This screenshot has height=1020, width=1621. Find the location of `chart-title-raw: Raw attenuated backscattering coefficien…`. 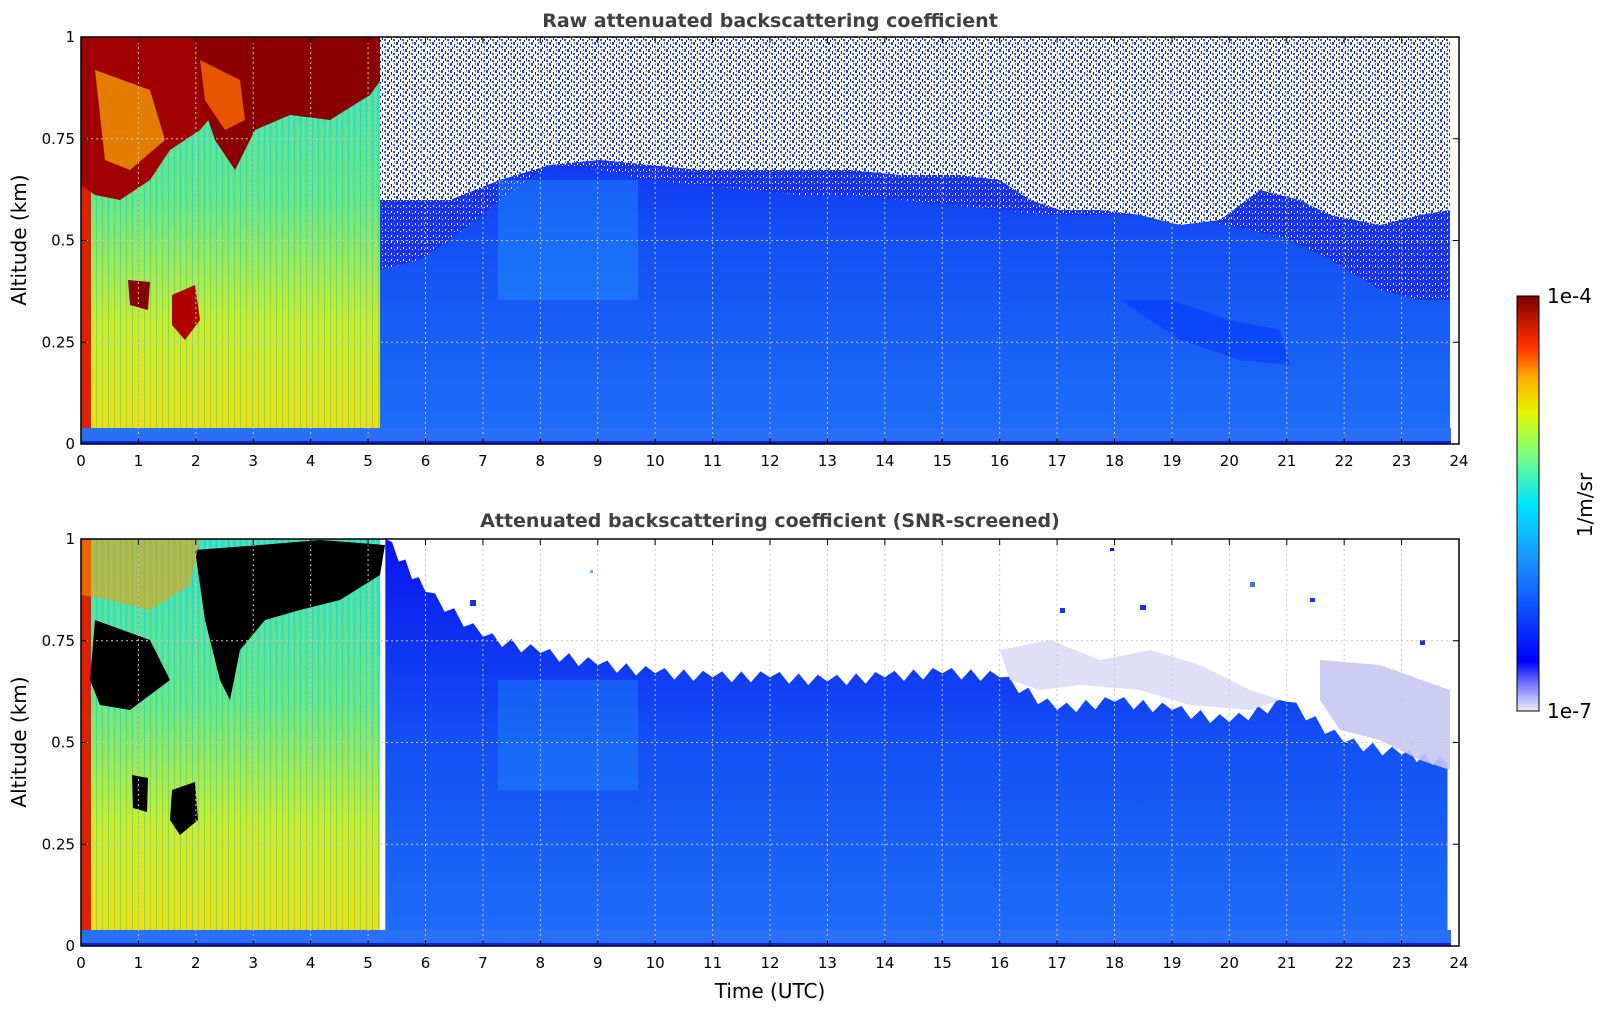

chart-title-raw: Raw attenuated backscattering coefficien… is located at coordinates (770, 21).